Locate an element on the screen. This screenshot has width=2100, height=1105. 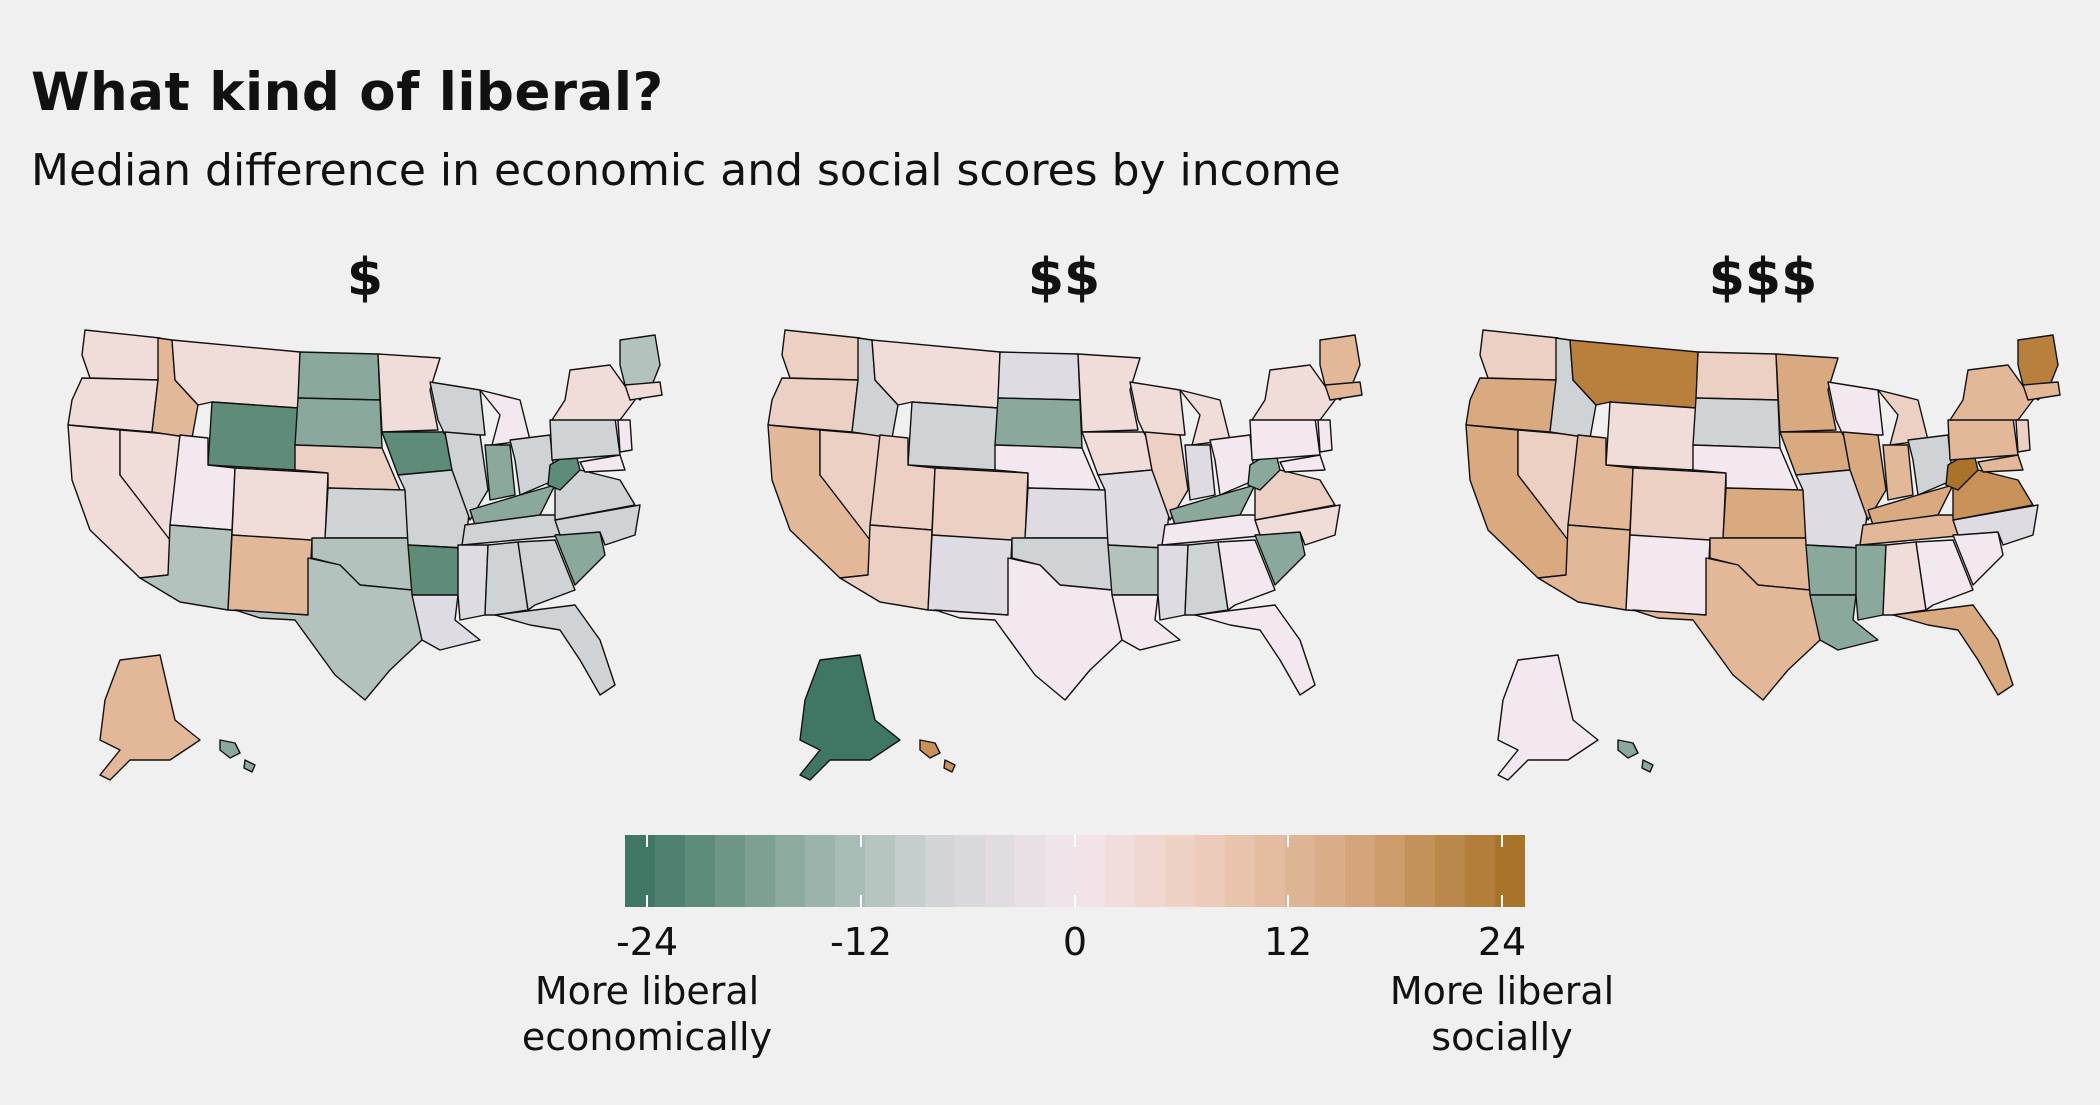
state-oh is located at coordinates (1930, 465).